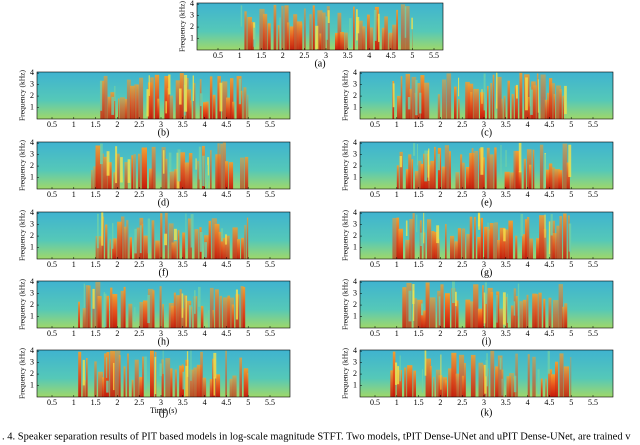 The image size is (640, 445). I want to click on panel-label: (d), so click(164, 202).